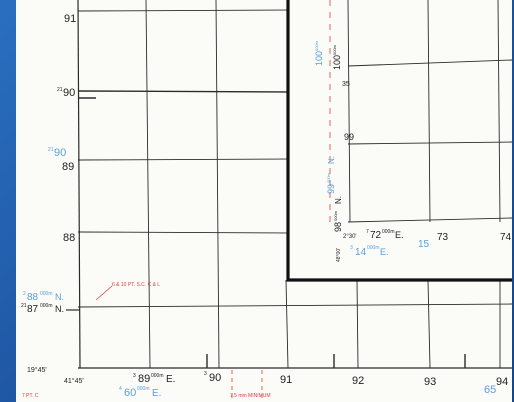 The width and height of the screenshot is (514, 402). Describe the element at coordinates (144, 379) in the screenshot. I see `label-e89: 89` at that location.